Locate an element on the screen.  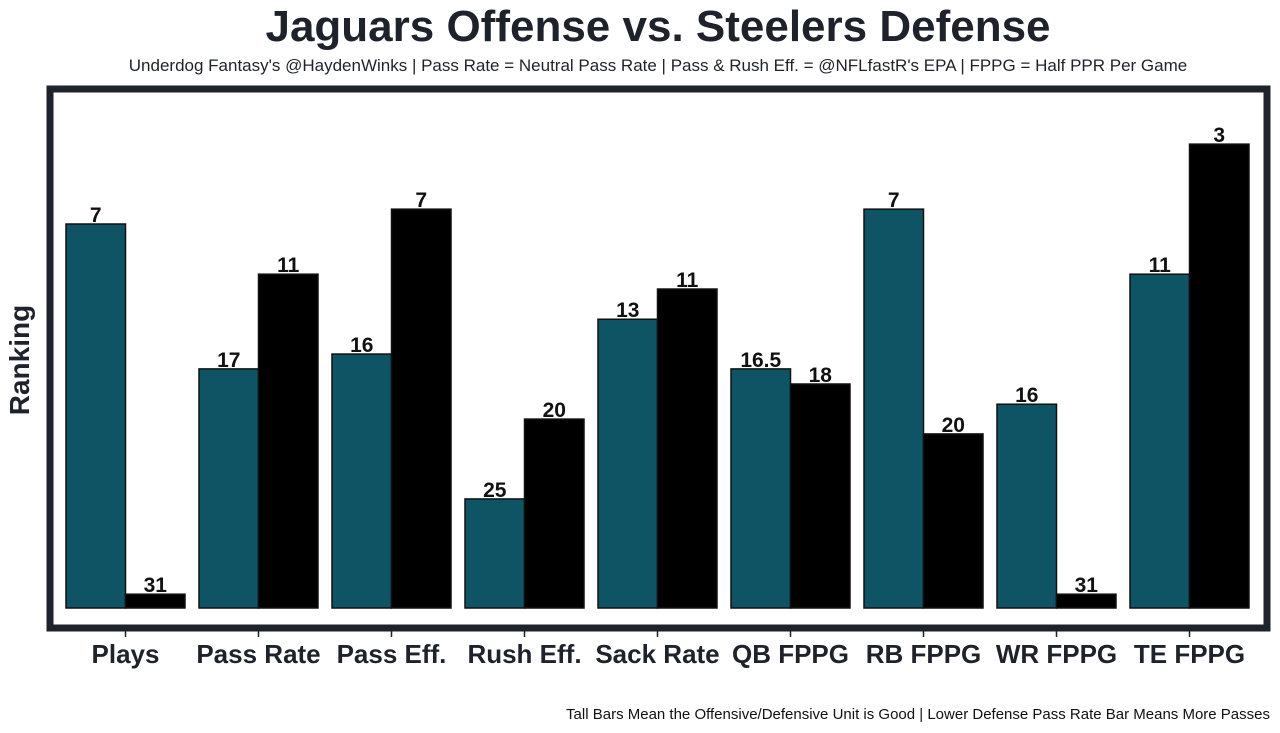
defense-bar-plays is located at coordinates (155, 601).